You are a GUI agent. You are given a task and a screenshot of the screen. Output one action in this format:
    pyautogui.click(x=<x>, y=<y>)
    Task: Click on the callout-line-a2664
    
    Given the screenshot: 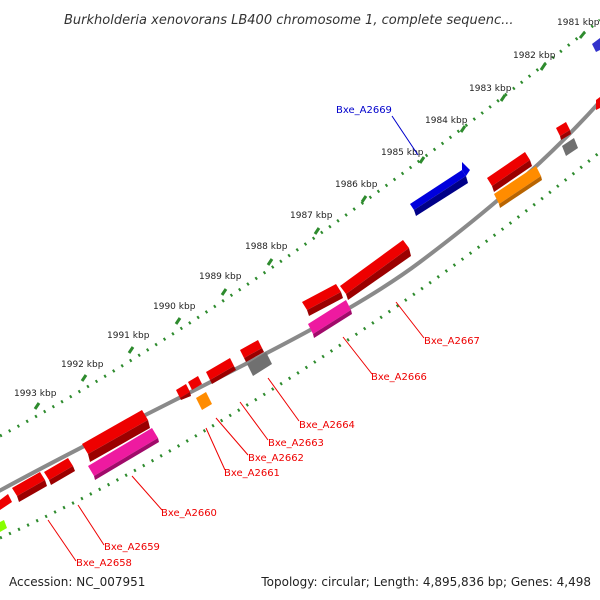 What is the action you would take?
    pyautogui.click(x=283, y=399)
    